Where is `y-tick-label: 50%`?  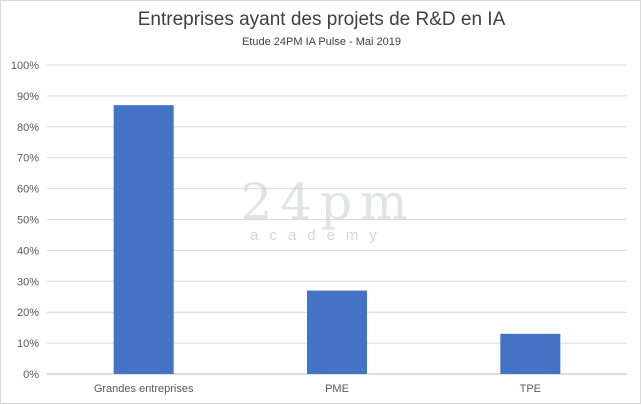
y-tick-label: 50% is located at coordinates (28, 221).